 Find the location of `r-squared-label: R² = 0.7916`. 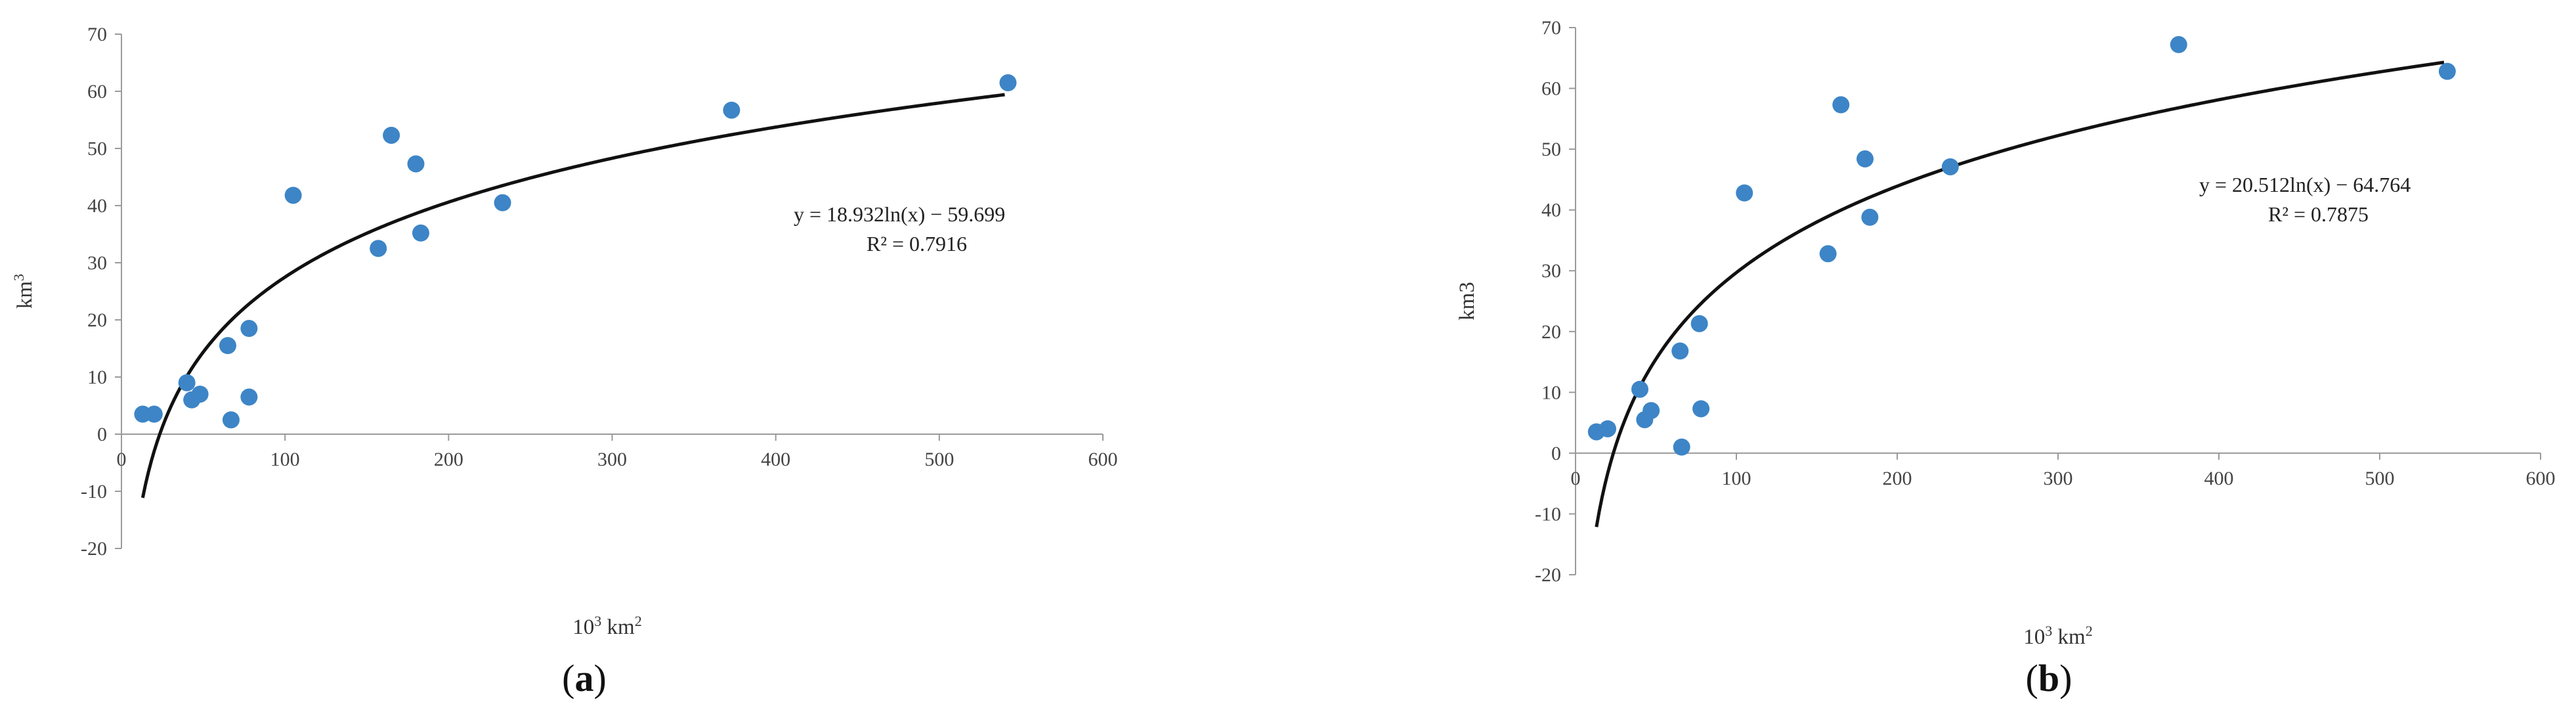

r-squared-label: R² = 0.7916 is located at coordinates (917, 244).